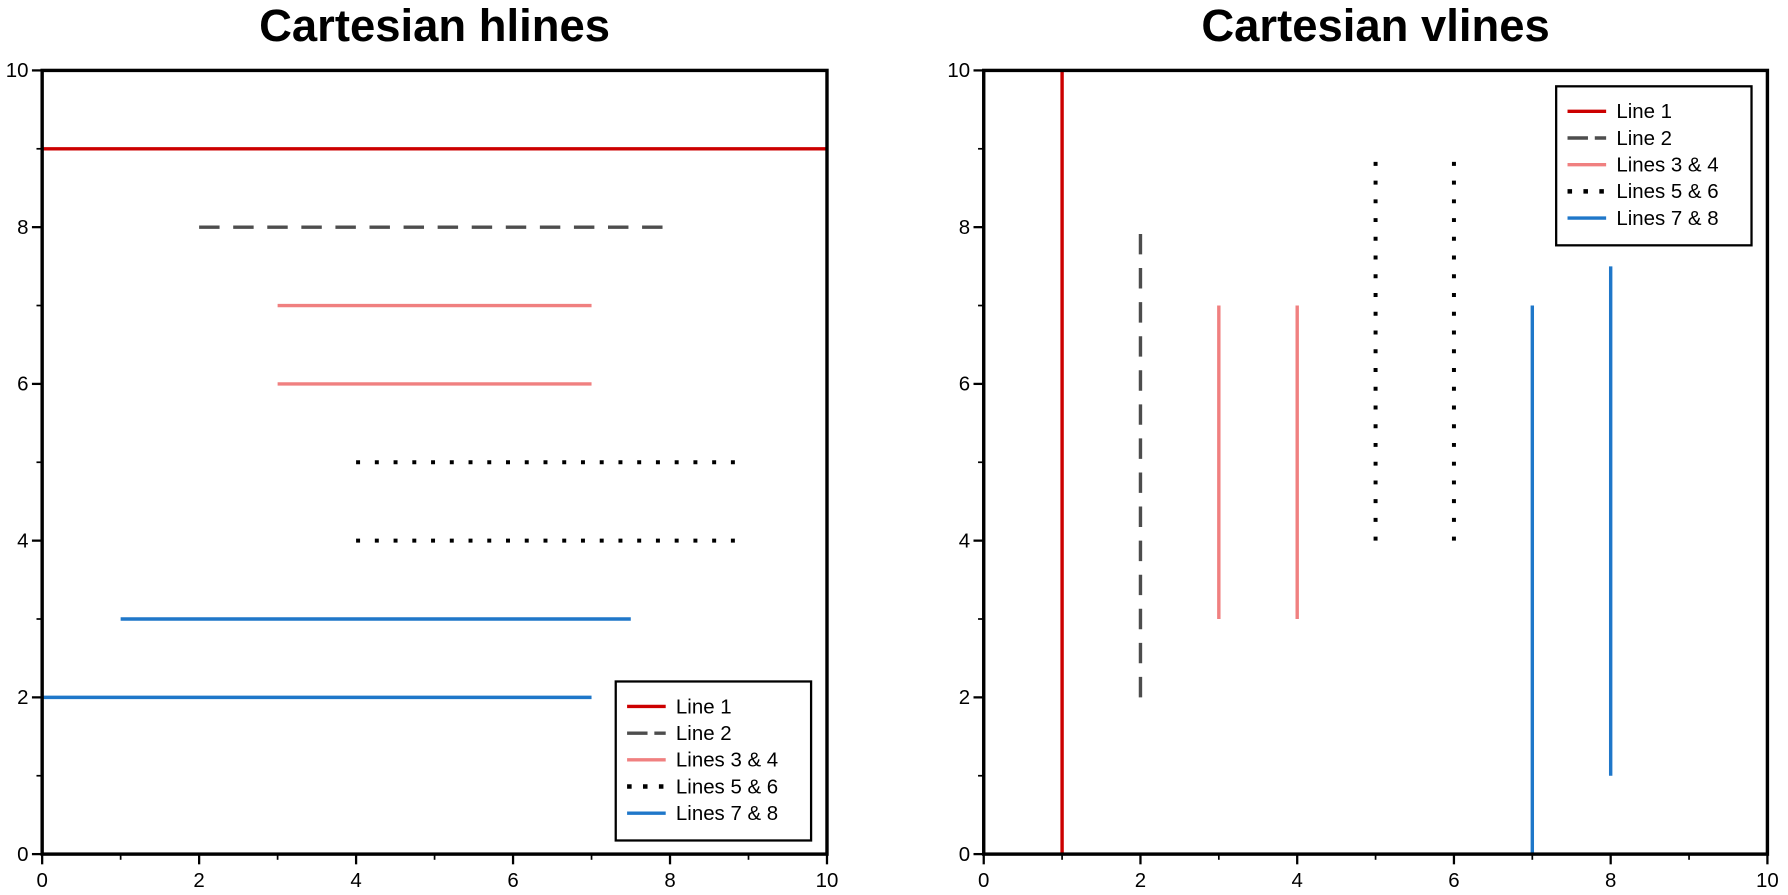 This screenshot has width=1788, height=895. Describe the element at coordinates (434, 25) in the screenshot. I see `chart-title: Cartesian hlines` at that location.